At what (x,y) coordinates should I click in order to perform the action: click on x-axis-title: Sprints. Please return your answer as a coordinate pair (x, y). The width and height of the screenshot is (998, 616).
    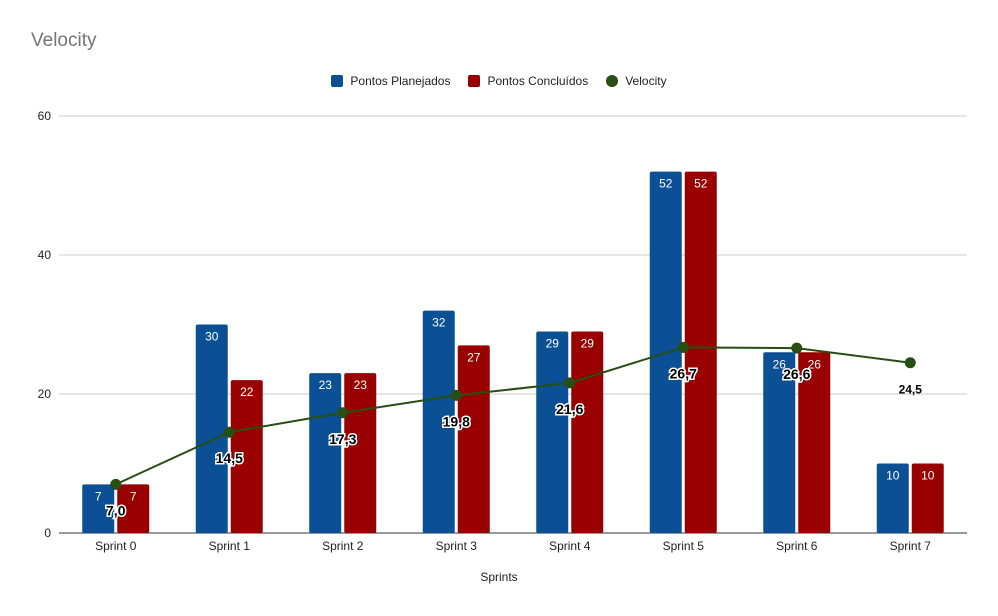
    Looking at the image, I should click on (499, 577).